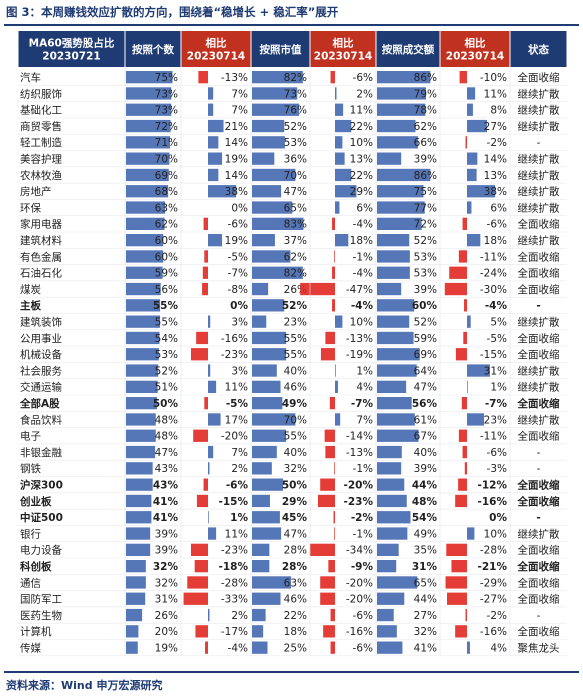 The height and width of the screenshot is (698, 583). Describe the element at coordinates (281, 49) in the screenshot. I see `header-label: 按照市值` at that location.